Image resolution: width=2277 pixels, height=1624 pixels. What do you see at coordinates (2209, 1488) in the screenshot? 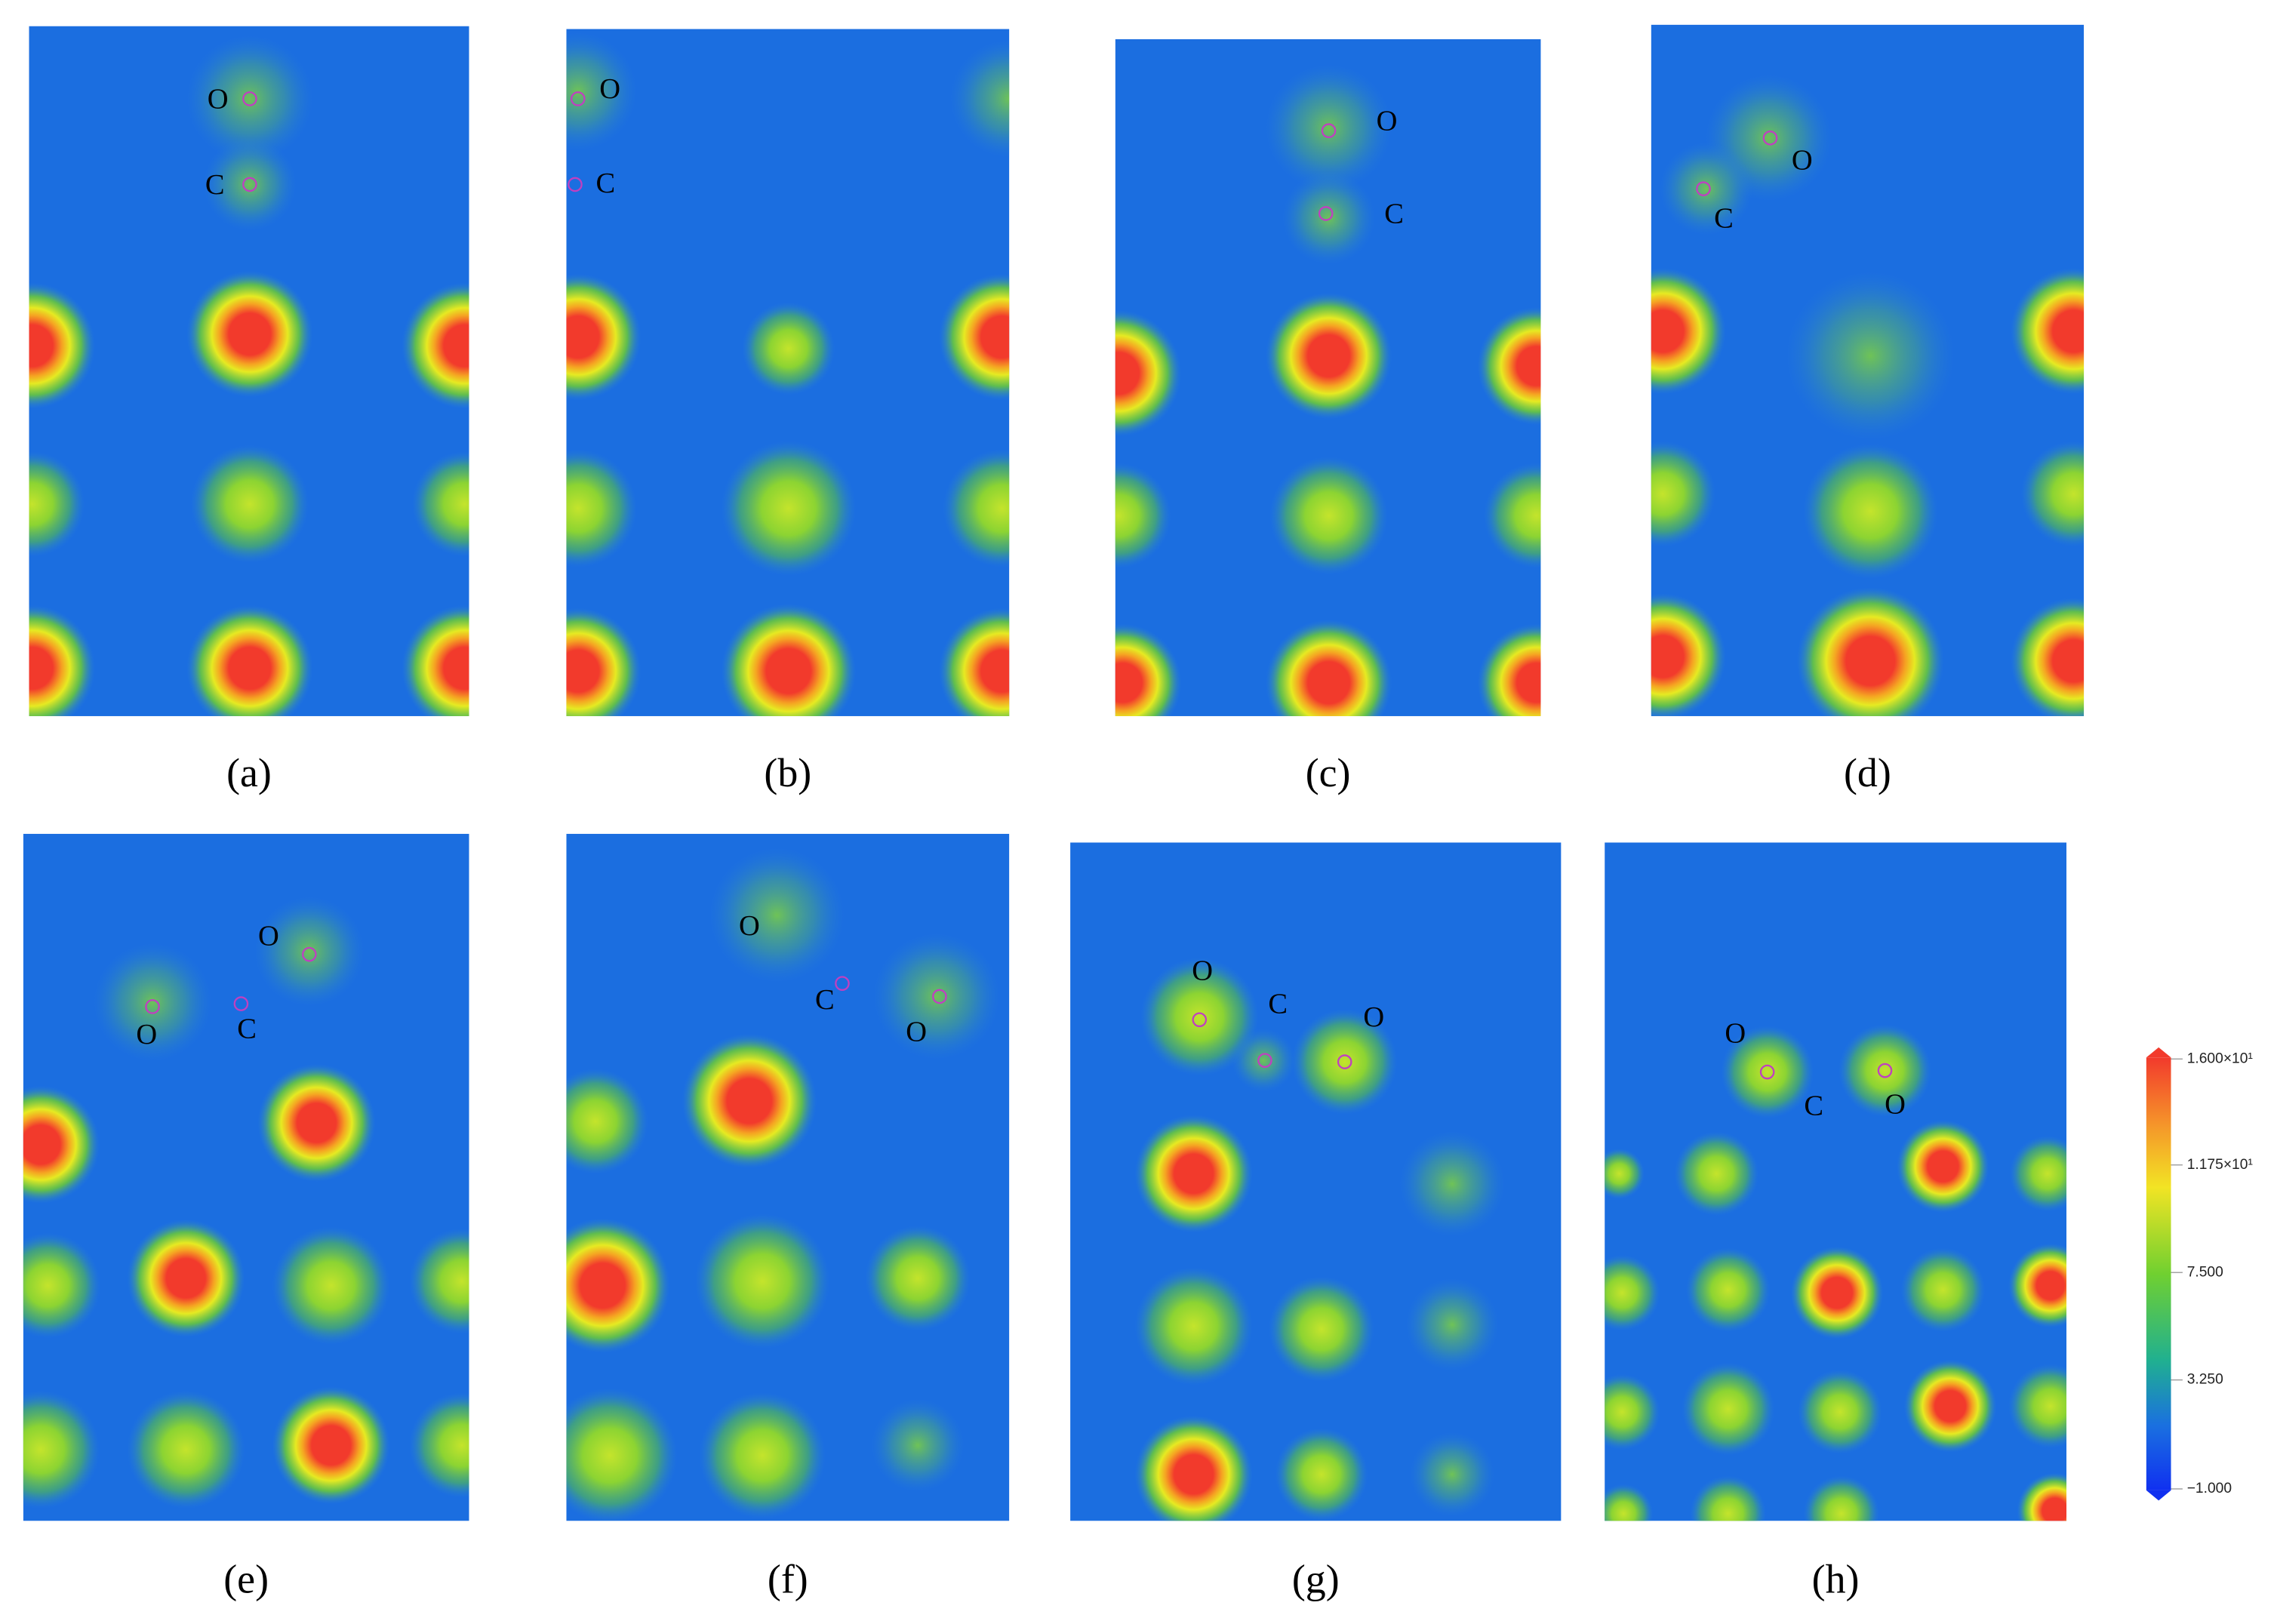
I see `colorbar-tick-label: −1.000` at bounding box center [2209, 1488].